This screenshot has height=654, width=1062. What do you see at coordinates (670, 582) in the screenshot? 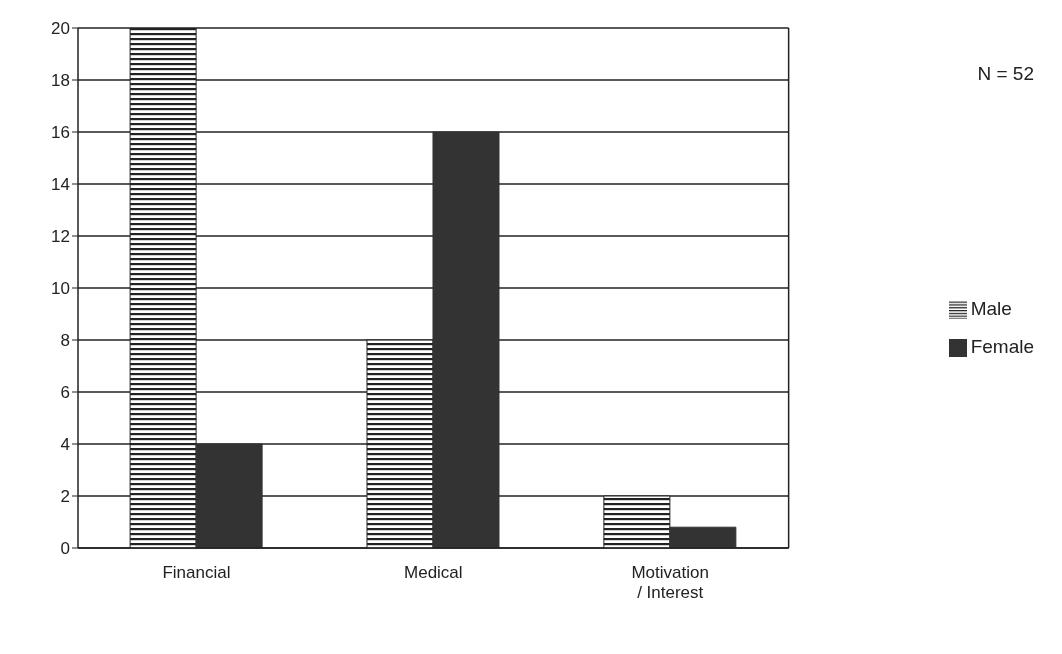
I see `x-tick-label: Motivation / Interest` at bounding box center [670, 582].